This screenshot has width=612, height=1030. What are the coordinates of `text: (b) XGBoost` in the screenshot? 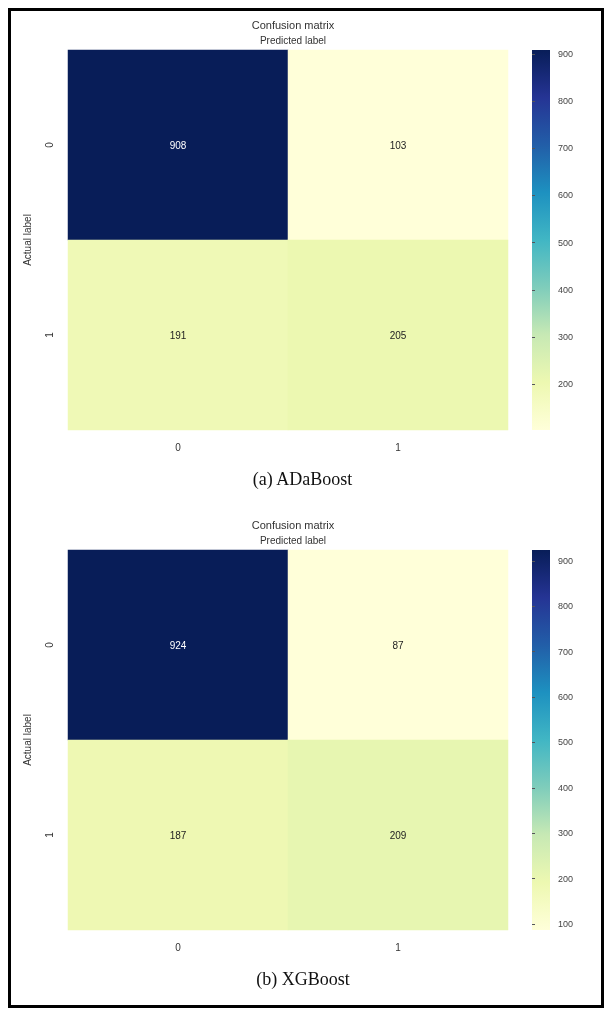 It's located at (303, 979).